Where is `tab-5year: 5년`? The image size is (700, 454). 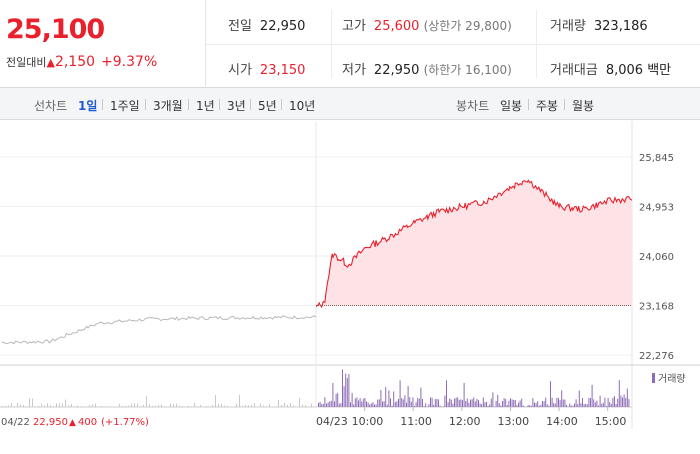 tab-5year: 5년 is located at coordinates (267, 105).